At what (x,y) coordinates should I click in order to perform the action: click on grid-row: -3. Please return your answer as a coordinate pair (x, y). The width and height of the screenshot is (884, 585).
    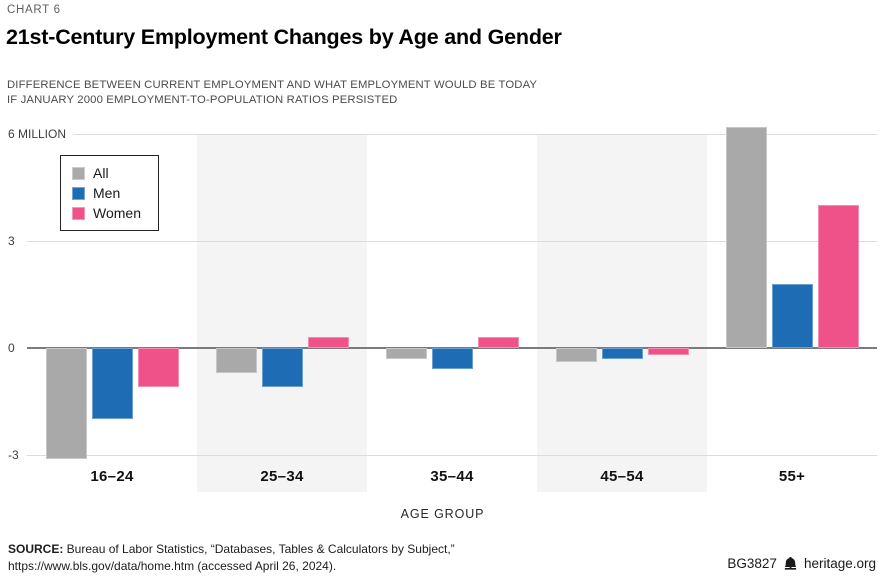
    Looking at the image, I should click on (442, 455).